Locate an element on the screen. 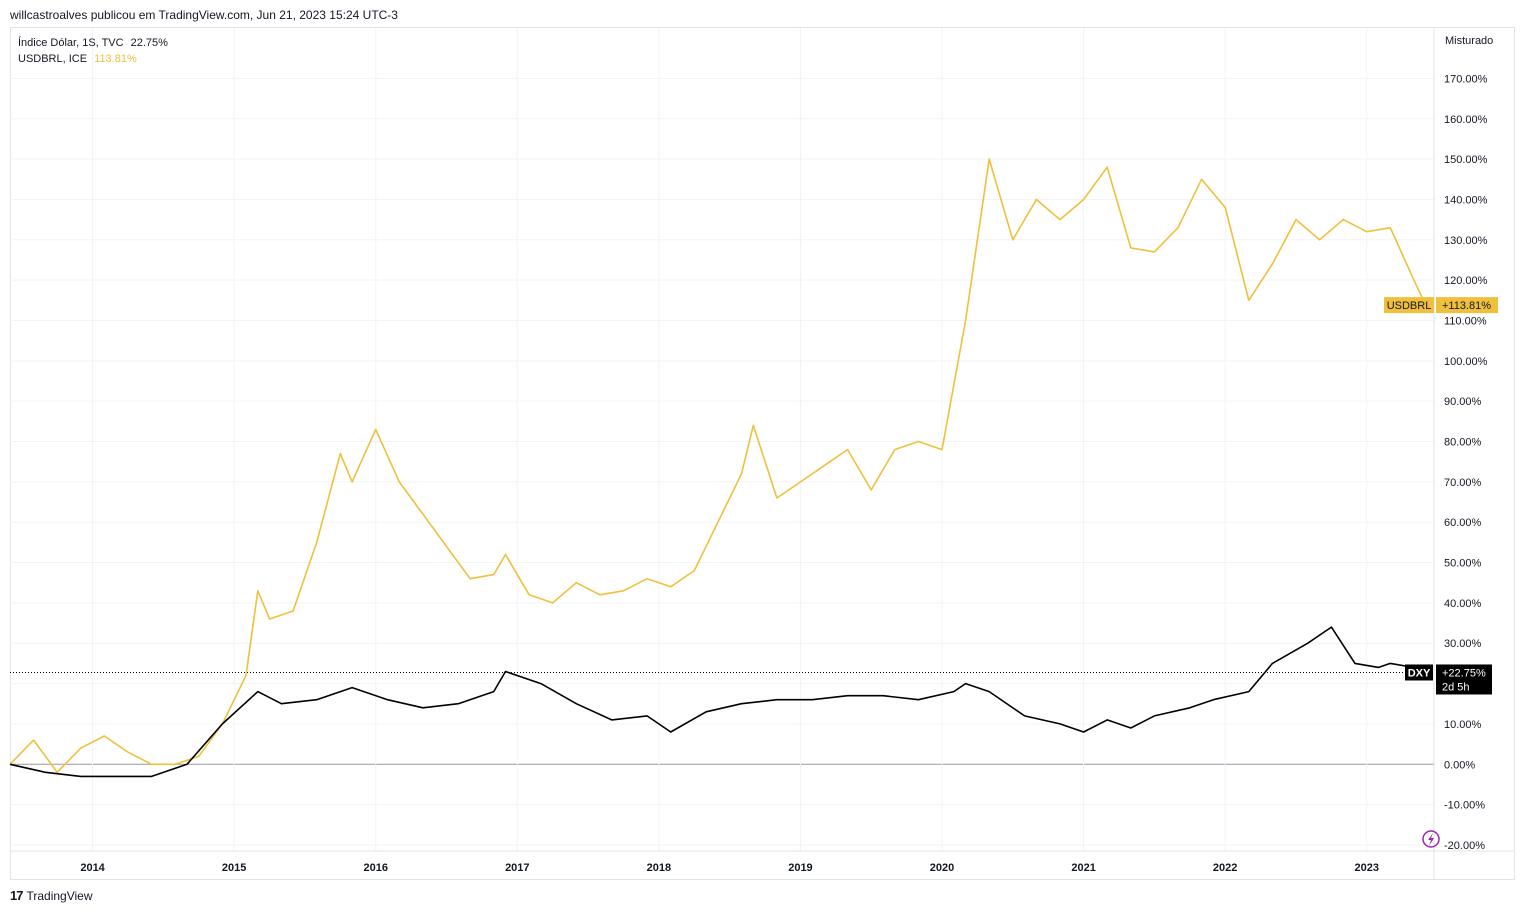  brl-series-tag-label: USDBRL is located at coordinates (1409, 306).